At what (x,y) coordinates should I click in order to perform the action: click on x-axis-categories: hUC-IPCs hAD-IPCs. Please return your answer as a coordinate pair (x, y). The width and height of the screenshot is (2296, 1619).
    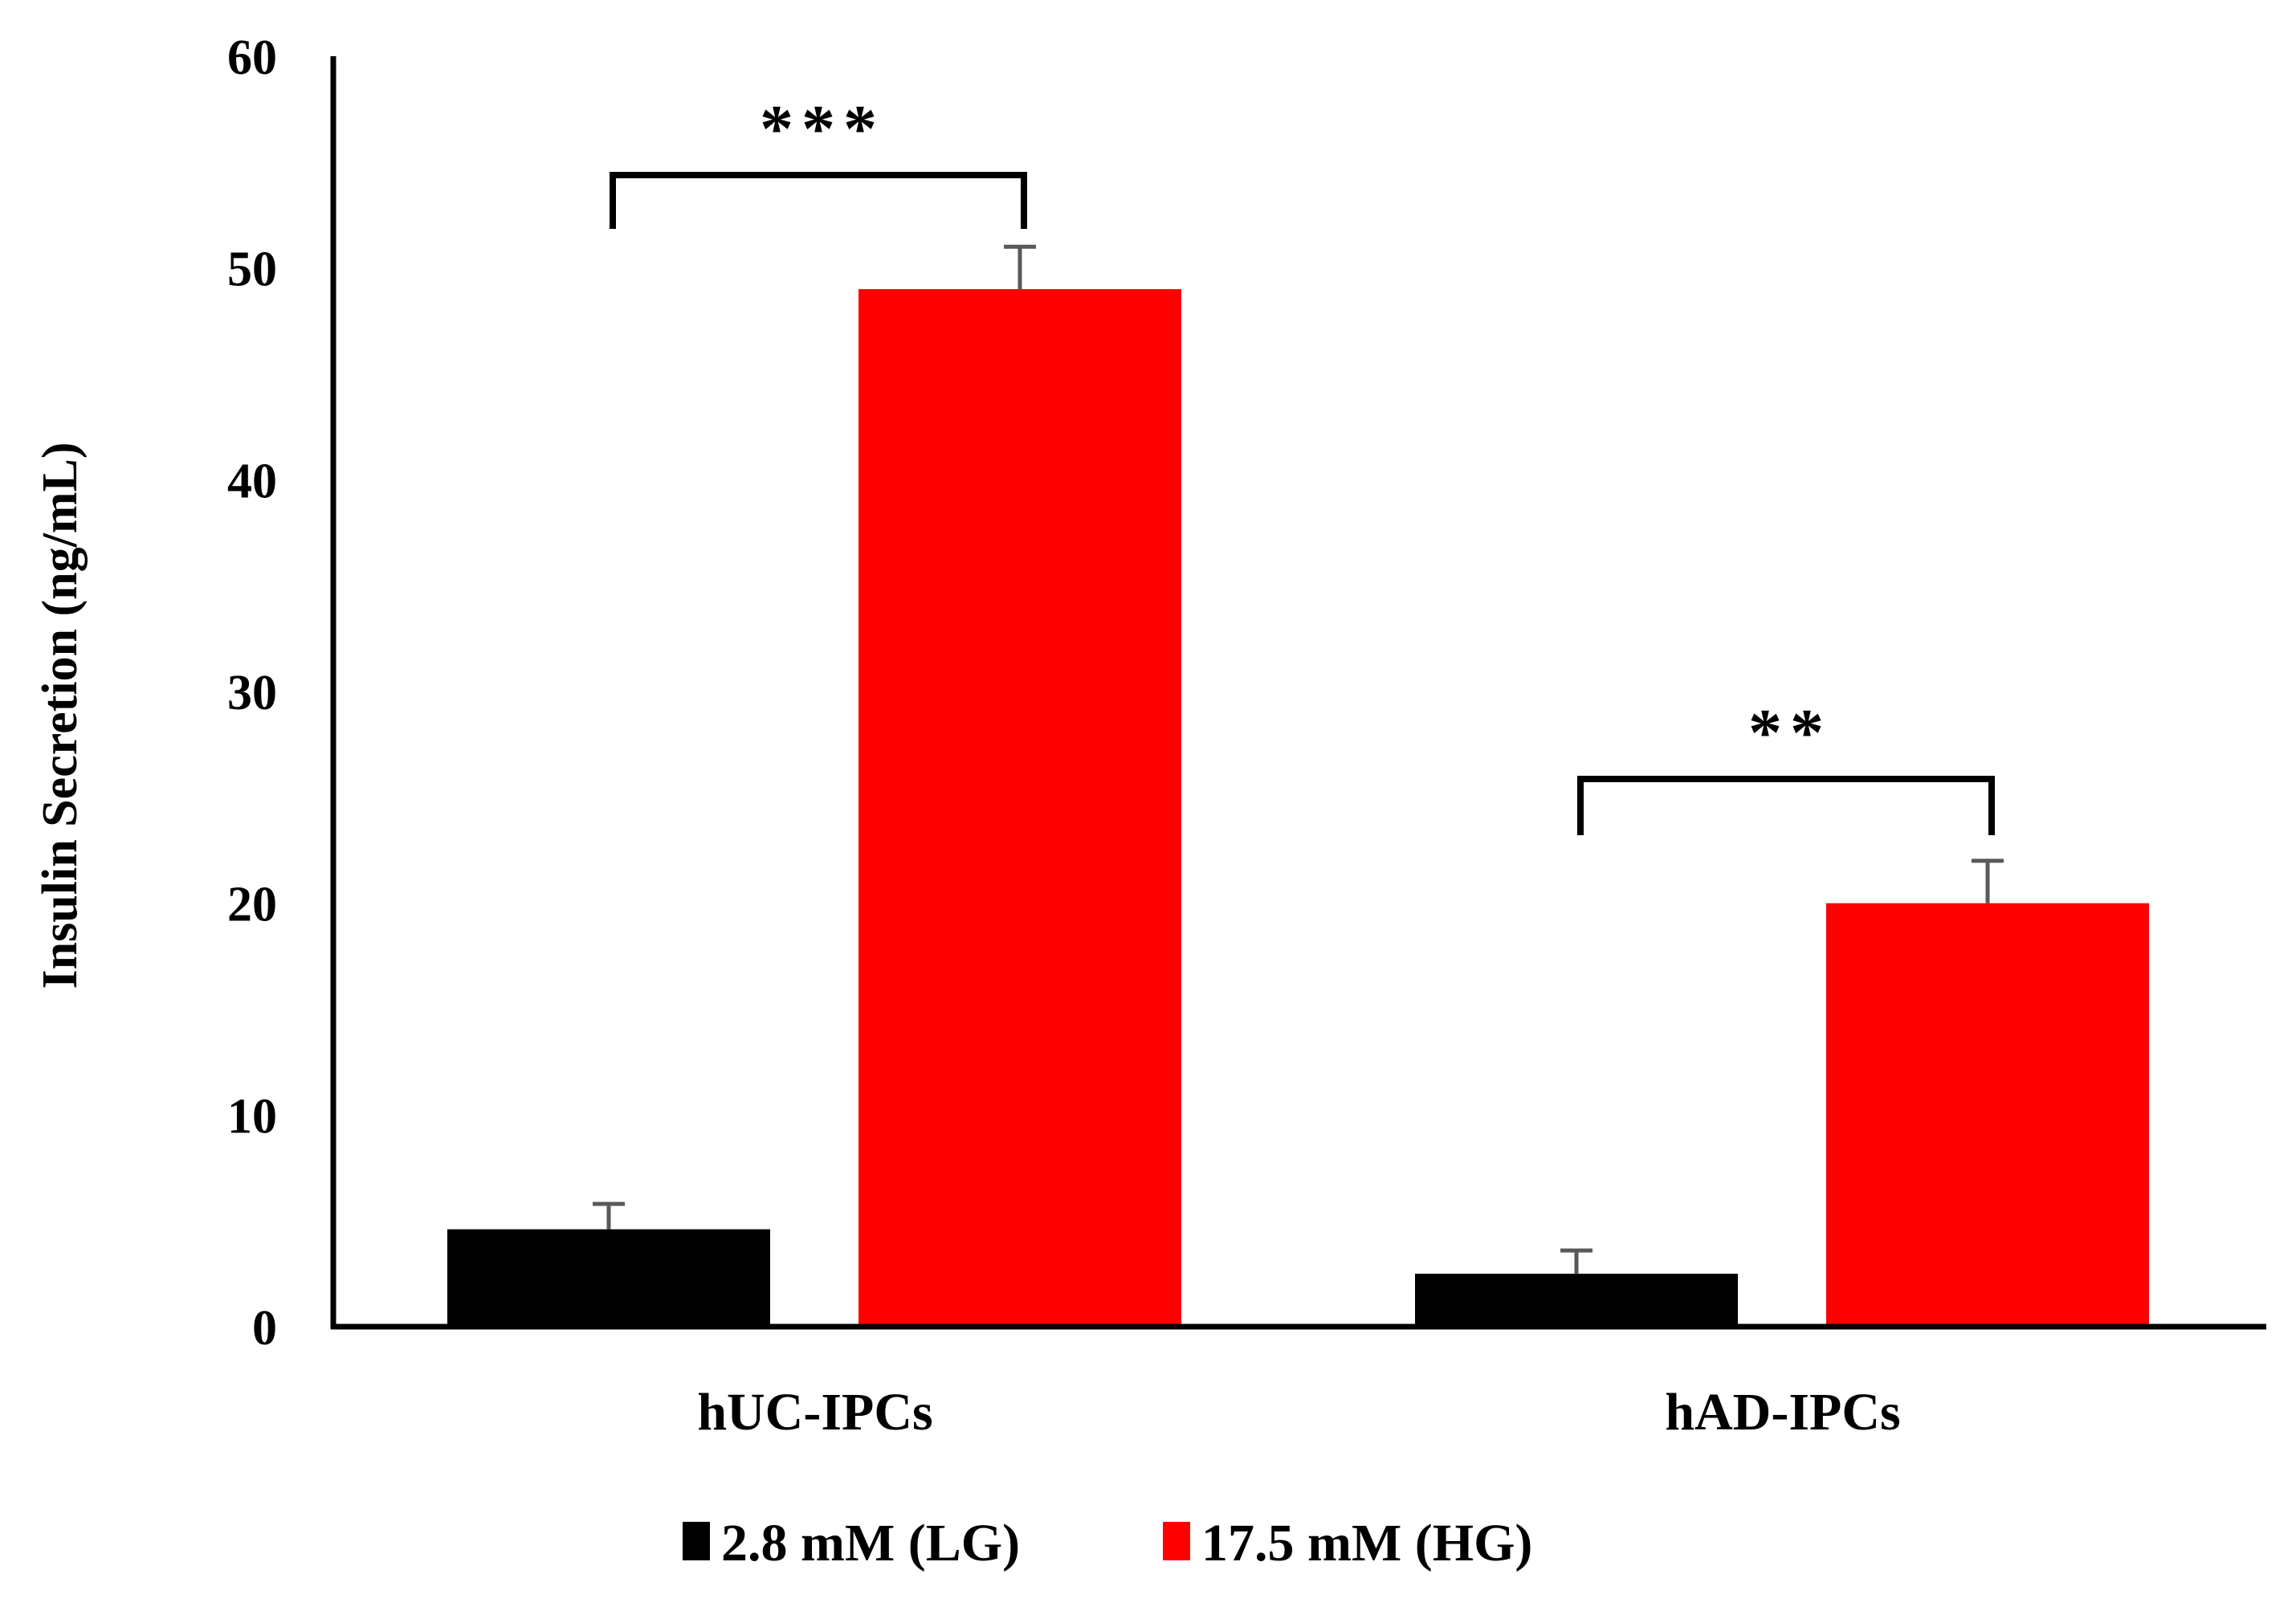
    Looking at the image, I should click on (1298, 1412).